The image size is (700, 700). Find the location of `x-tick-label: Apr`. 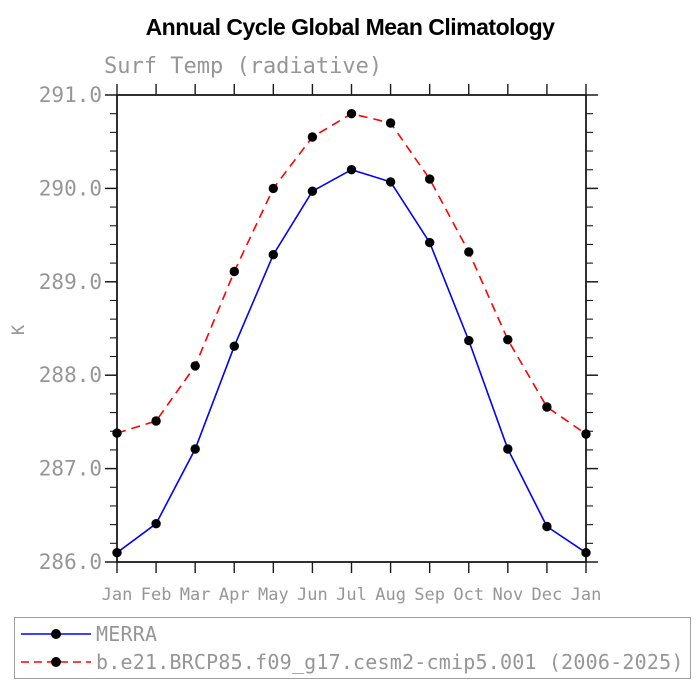

x-tick-label: Apr is located at coordinates (234, 595).